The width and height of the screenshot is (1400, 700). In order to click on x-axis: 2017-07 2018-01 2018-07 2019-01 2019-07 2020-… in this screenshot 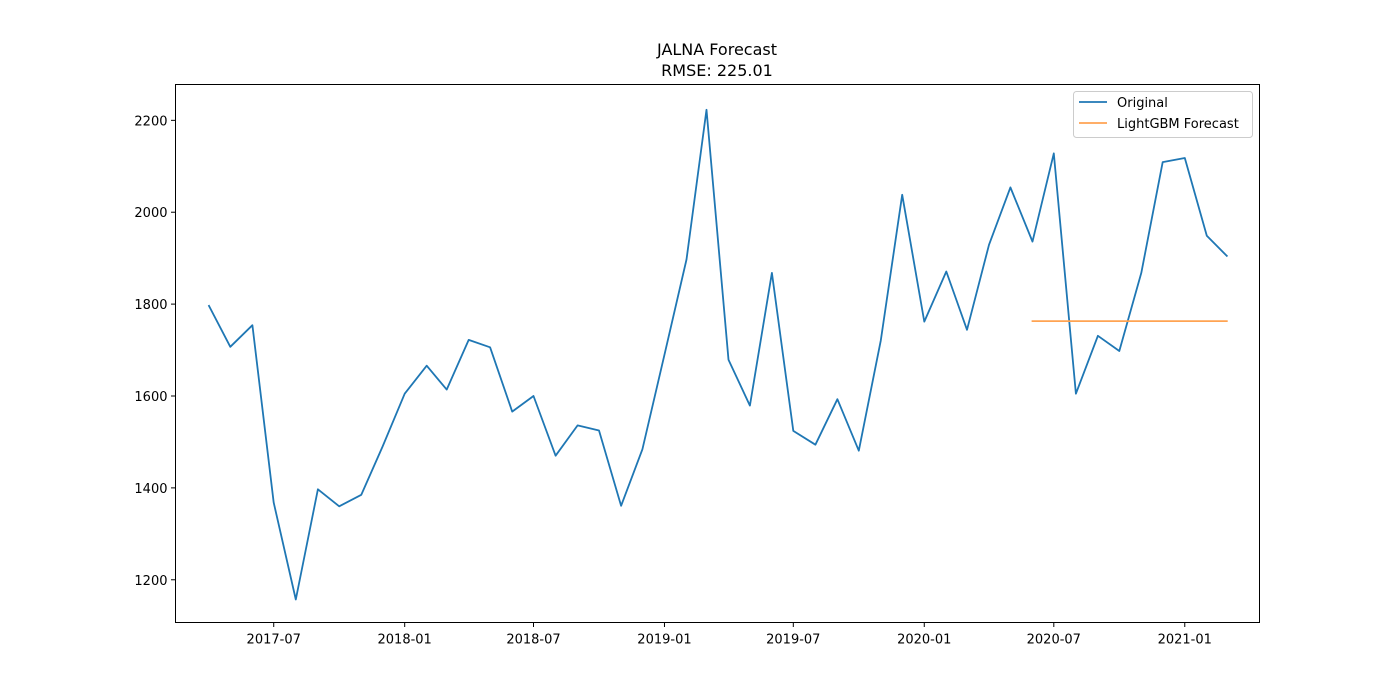, I will do `click(729, 635)`.